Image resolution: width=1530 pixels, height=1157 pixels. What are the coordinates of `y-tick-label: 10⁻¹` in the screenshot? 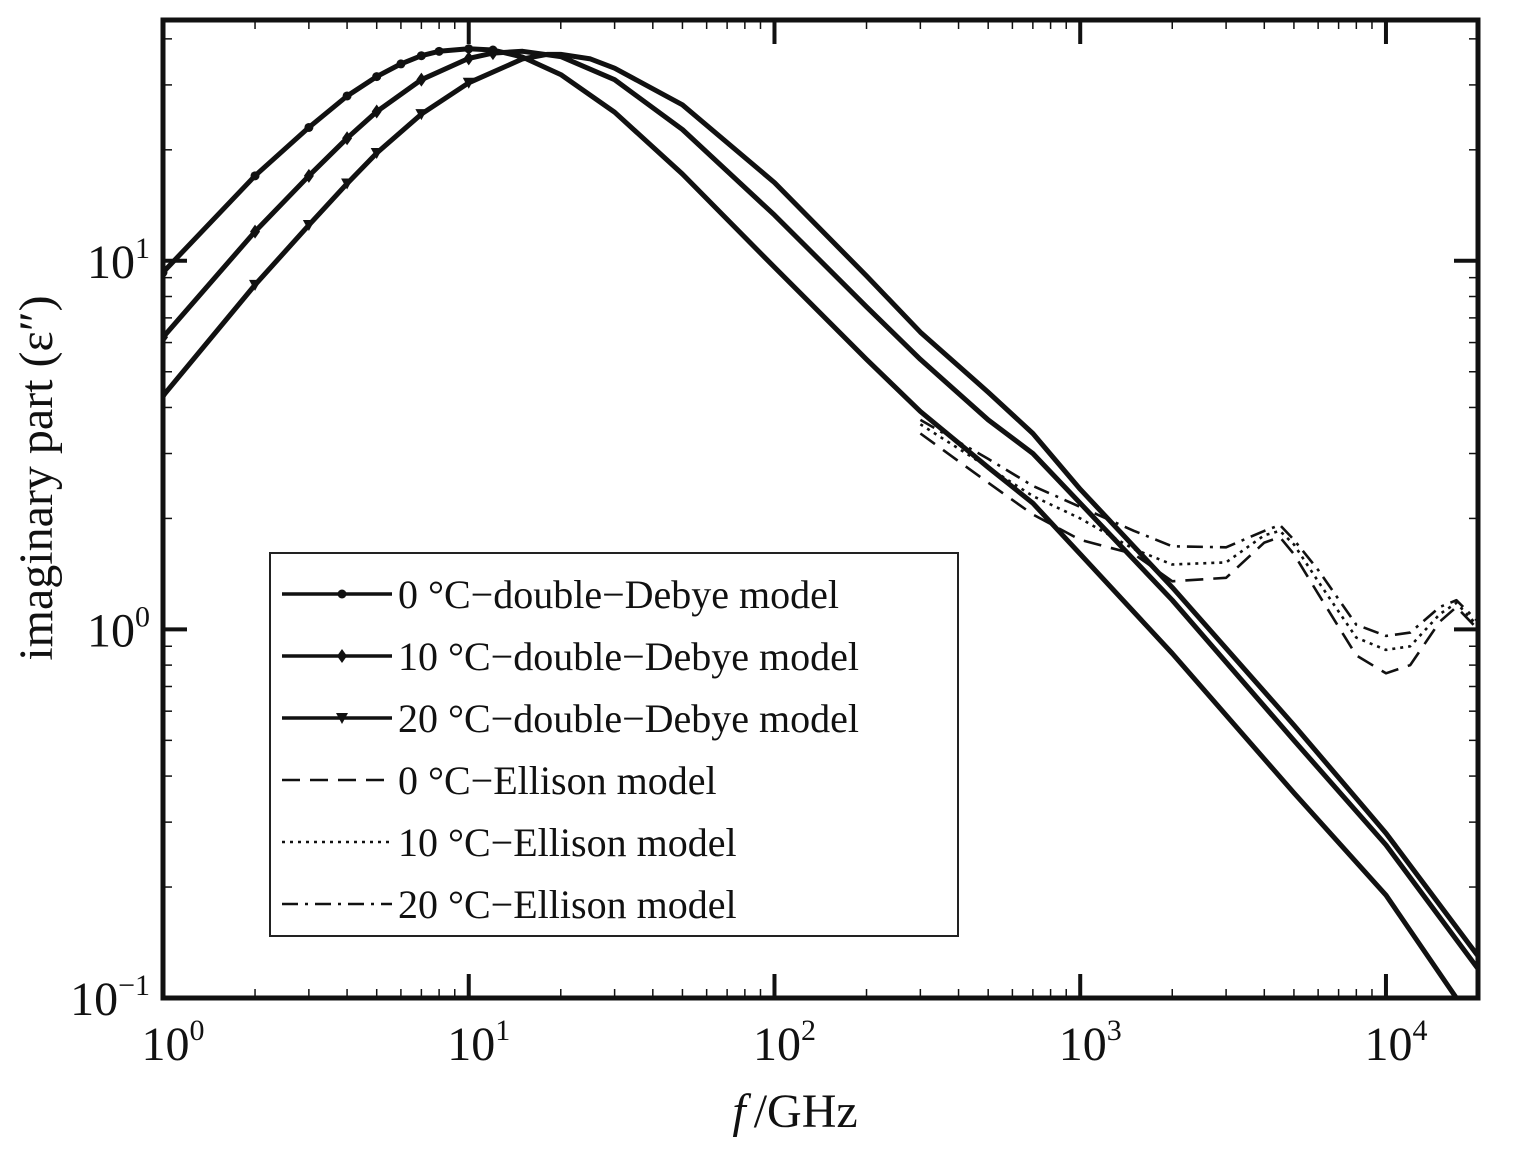 It's located at (110, 997).